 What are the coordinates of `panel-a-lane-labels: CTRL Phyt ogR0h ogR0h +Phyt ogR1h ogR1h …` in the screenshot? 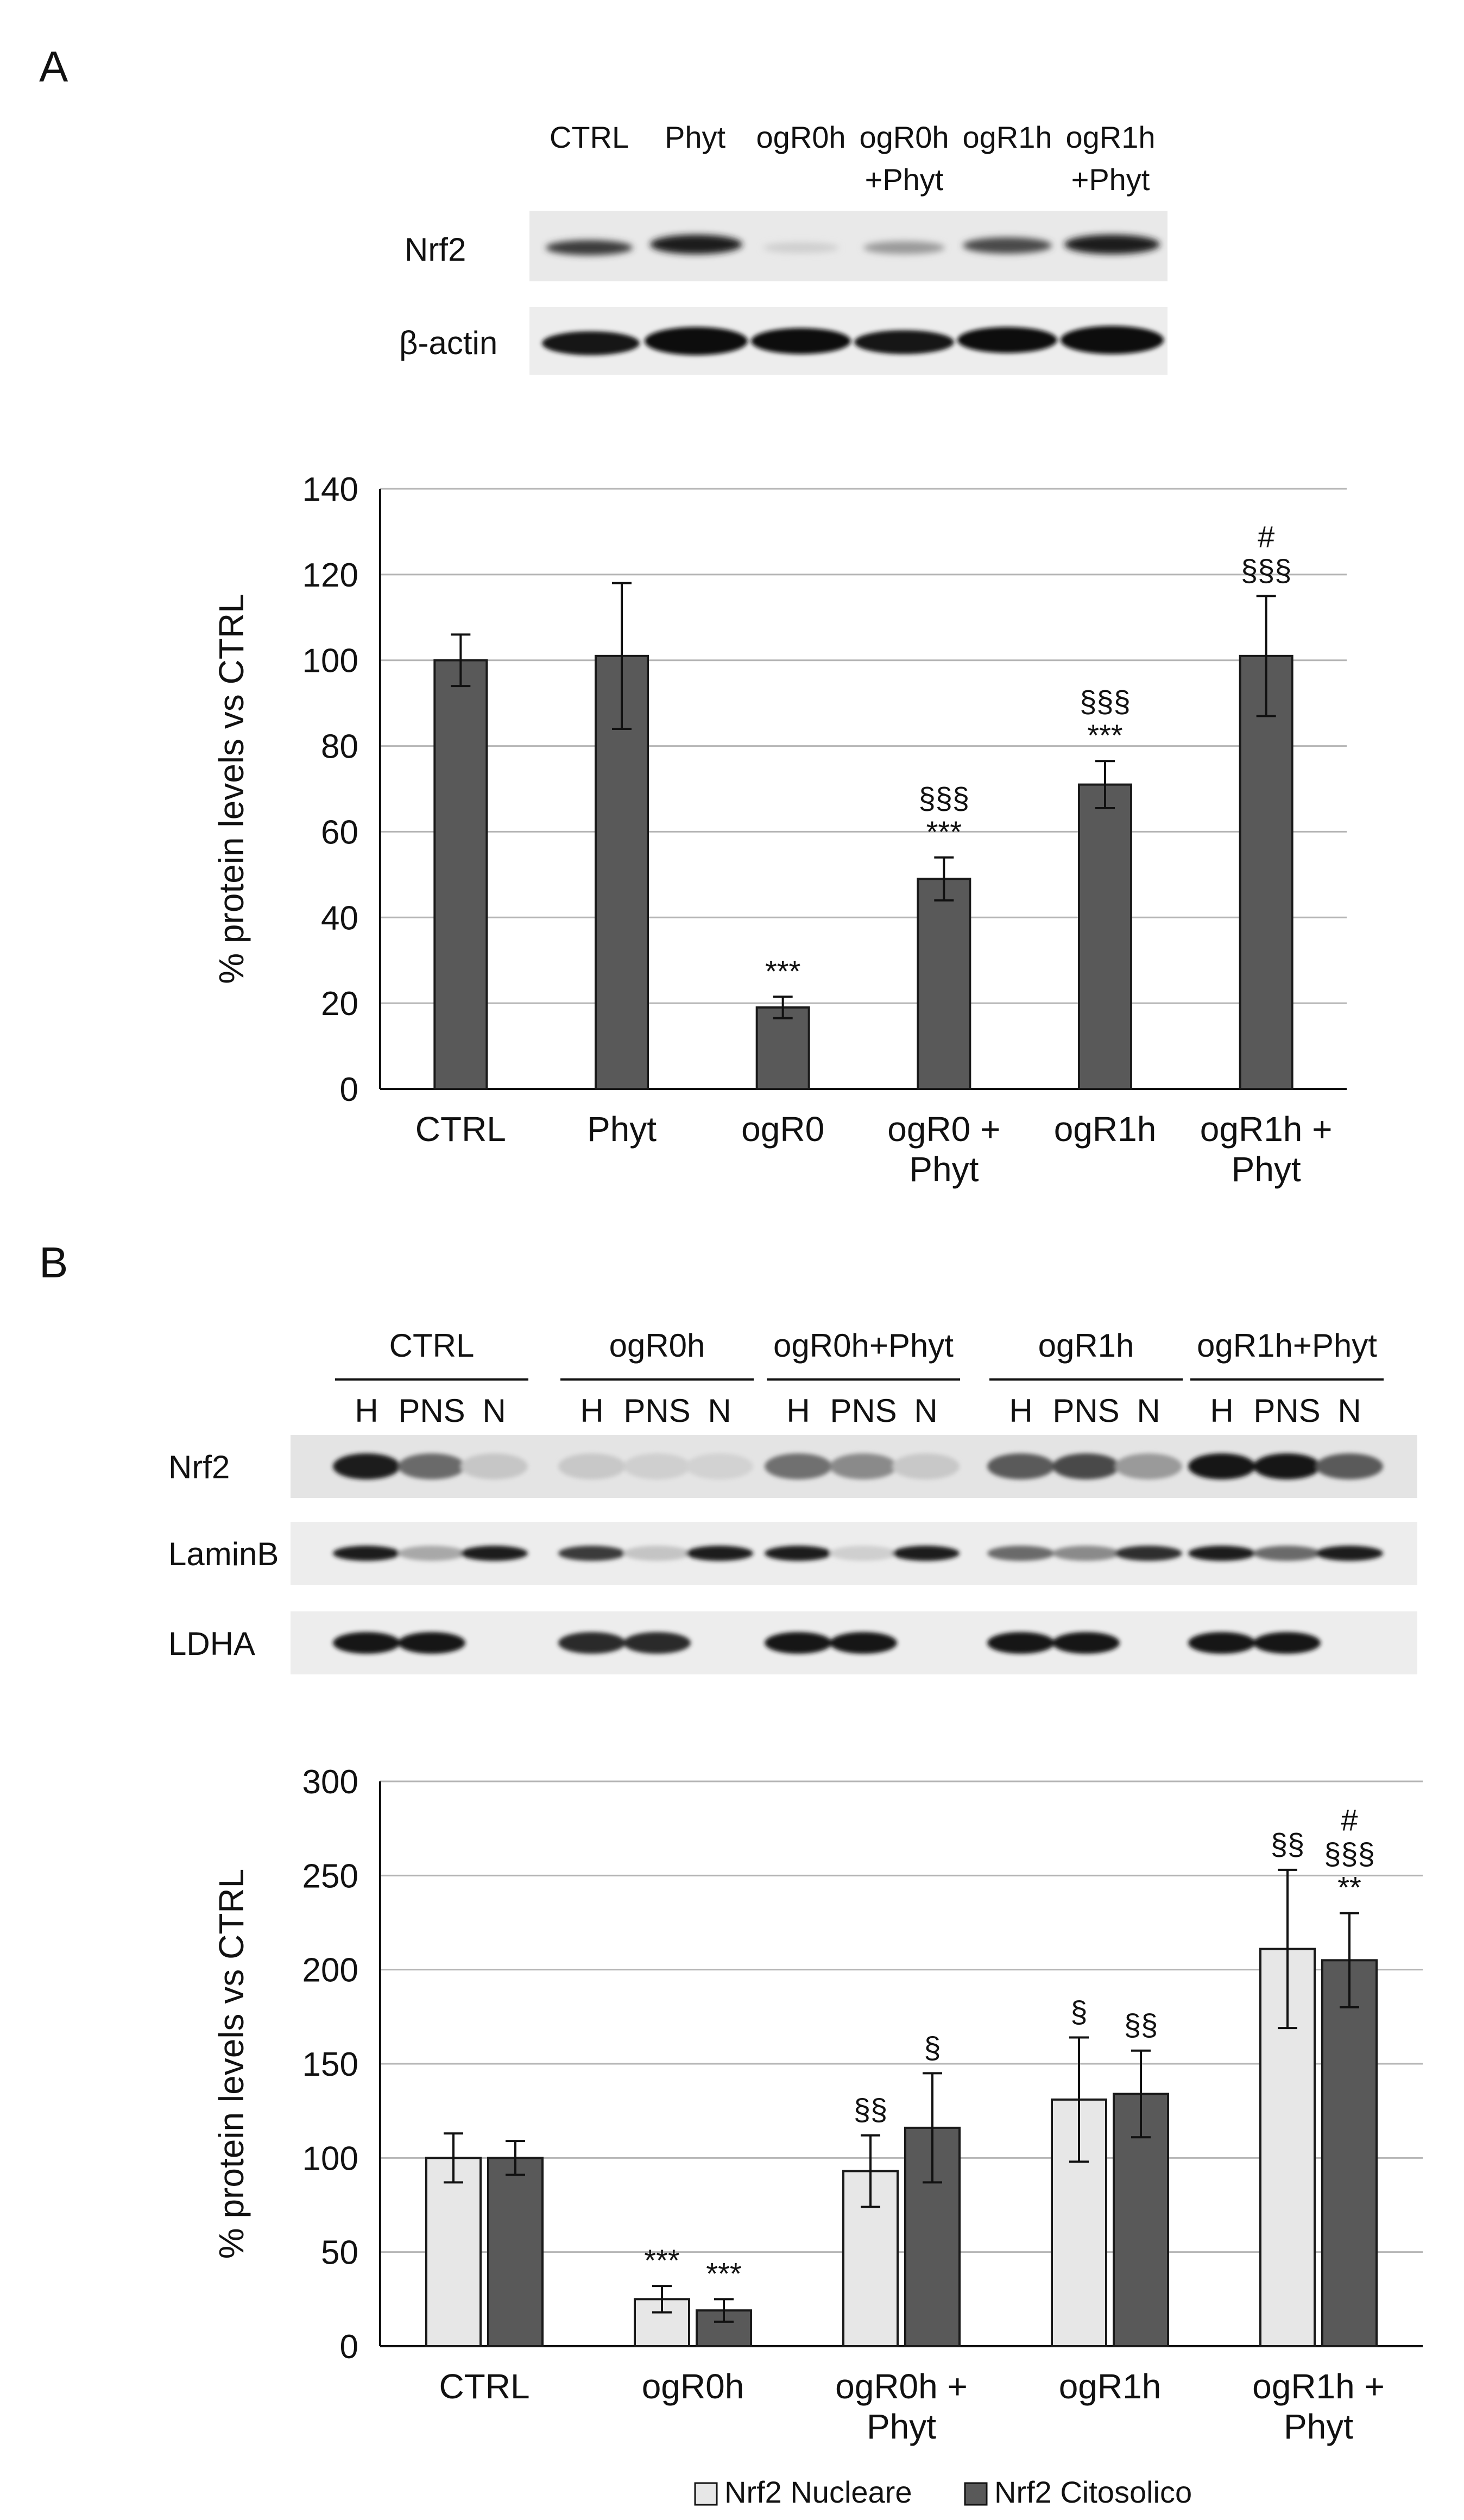 It's located at (853, 158).